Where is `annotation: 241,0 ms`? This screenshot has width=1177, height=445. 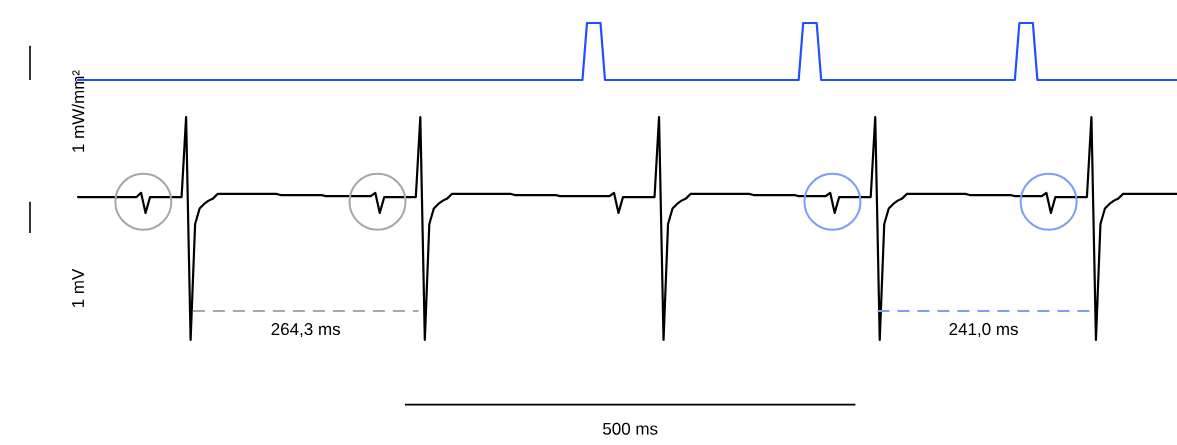 annotation: 241,0 ms is located at coordinates (983, 330).